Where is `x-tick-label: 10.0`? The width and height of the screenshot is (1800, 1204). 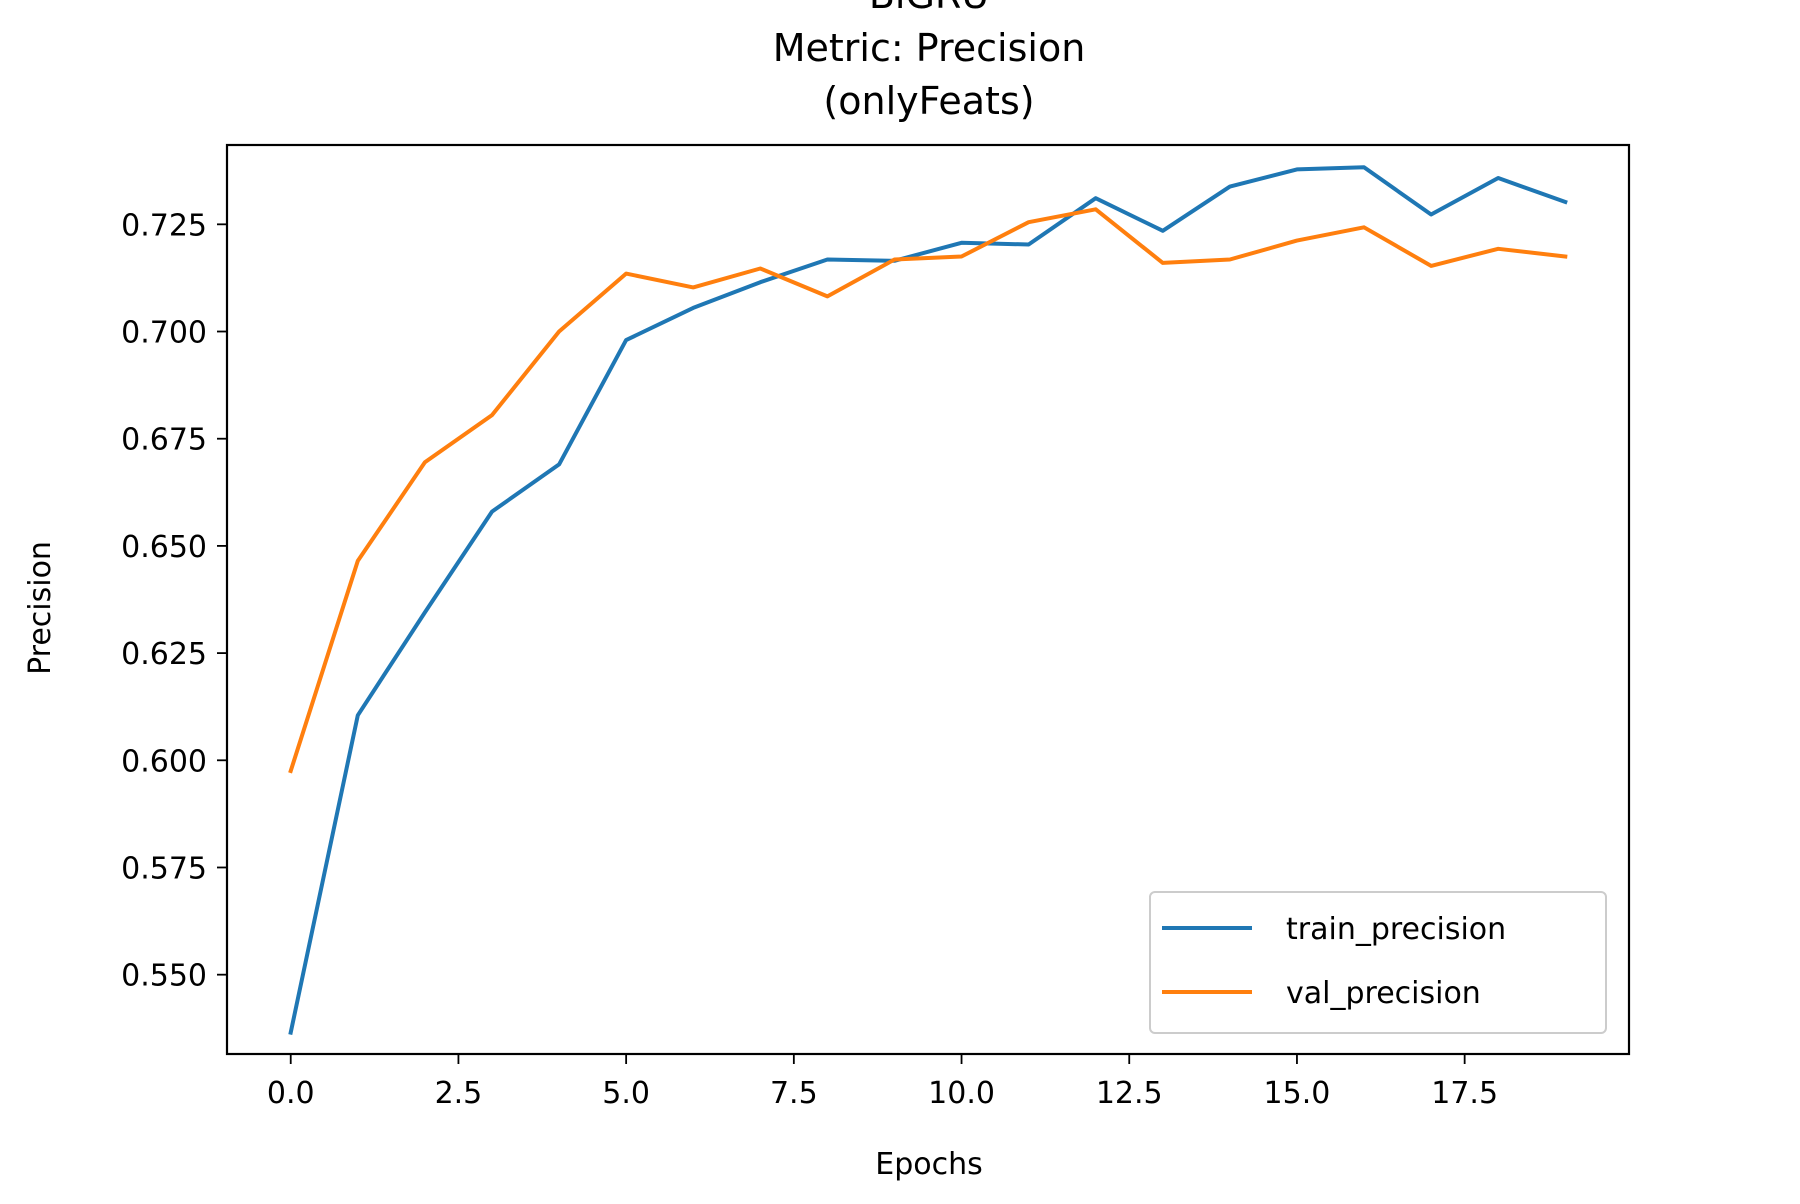 x-tick-label: 10.0 is located at coordinates (961, 1093).